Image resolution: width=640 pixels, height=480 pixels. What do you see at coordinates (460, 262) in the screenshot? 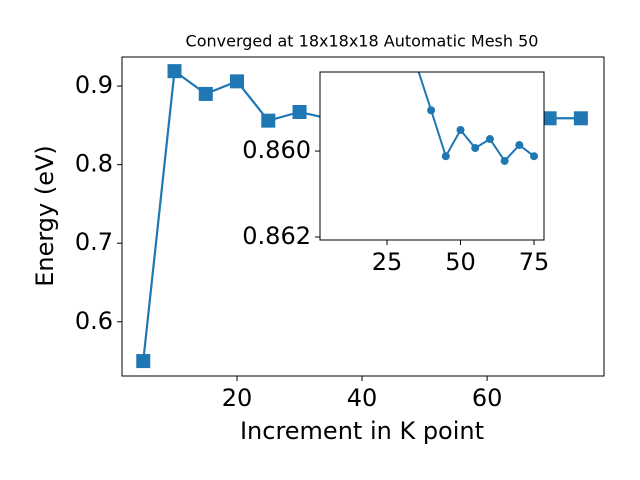
I see `x-tick-label: 50` at bounding box center [460, 262].